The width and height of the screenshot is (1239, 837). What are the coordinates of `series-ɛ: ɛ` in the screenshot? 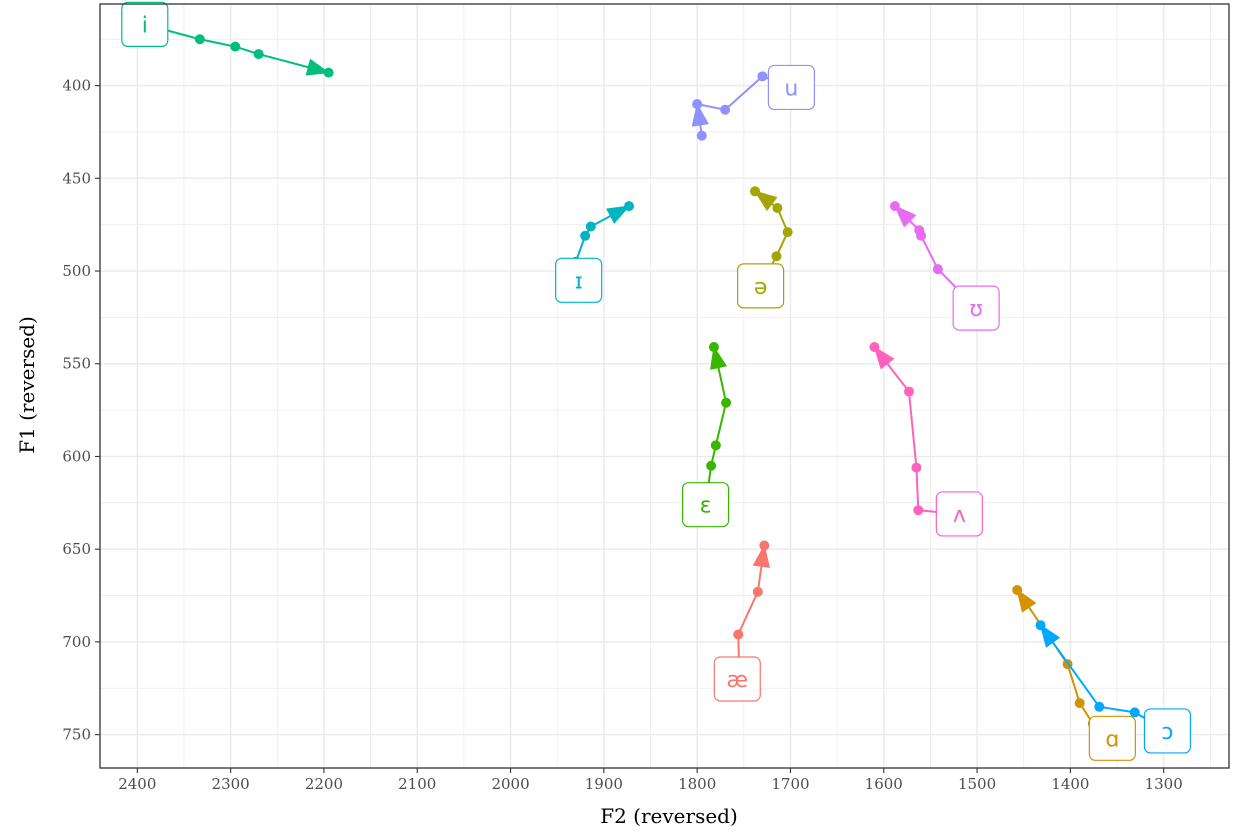 It's located at (706, 435).